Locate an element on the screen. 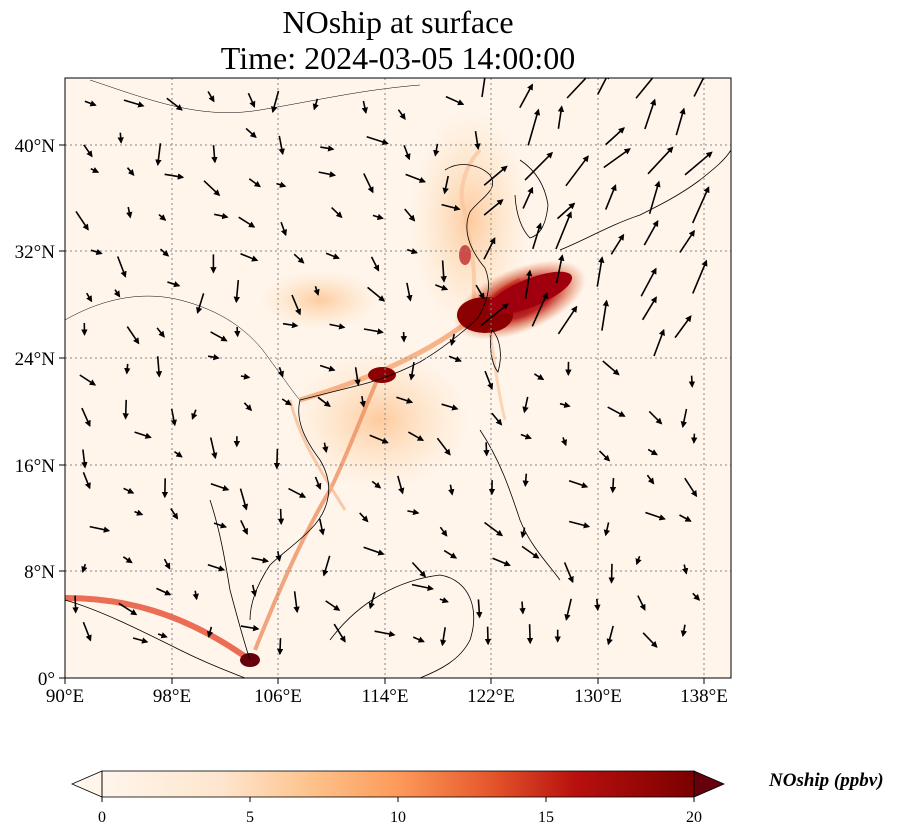 This screenshot has height=836, width=904. plot-title-line2: Time: 2024-03-05 14:00:00 is located at coordinates (398, 58).